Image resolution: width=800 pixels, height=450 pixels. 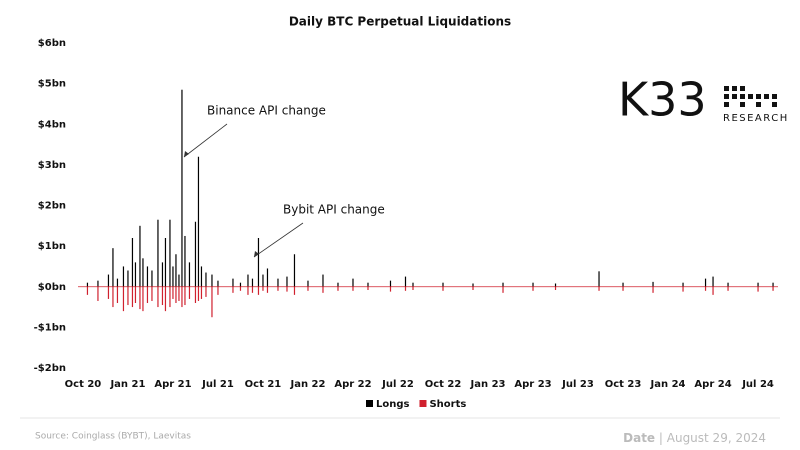 What do you see at coordinates (352, 384) in the screenshot?
I see `x-tick-label: Apr 22` at bounding box center [352, 384].